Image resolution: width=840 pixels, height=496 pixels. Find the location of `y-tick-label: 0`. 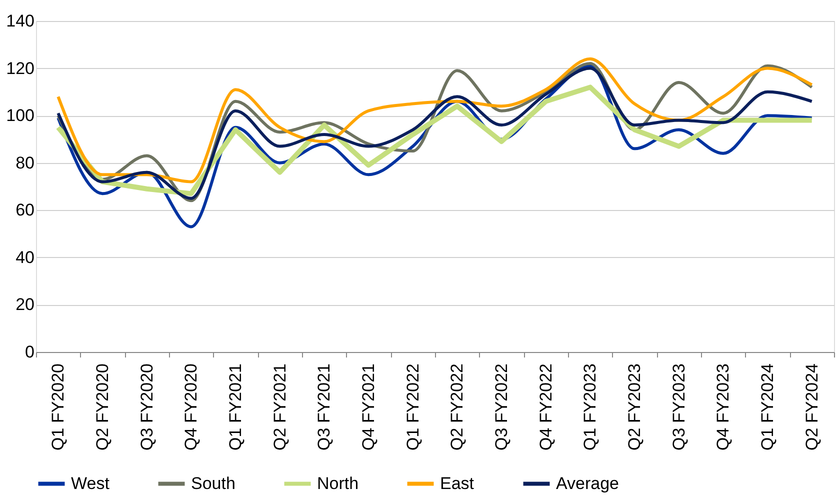

y-tick-label: 0 is located at coordinates (29, 352).